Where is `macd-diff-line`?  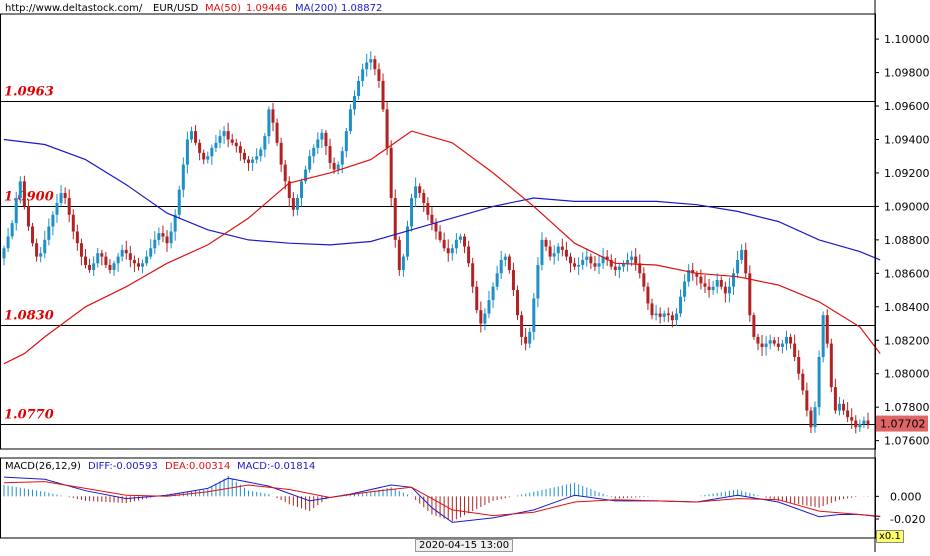
macd-diff-line is located at coordinates (442, 499).